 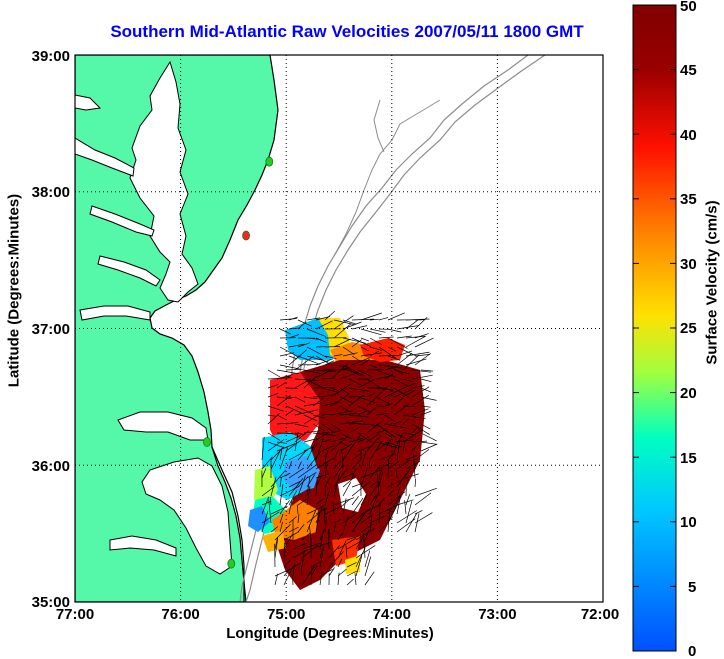 I want to click on x-tick-label: 77:00, so click(x=75, y=614).